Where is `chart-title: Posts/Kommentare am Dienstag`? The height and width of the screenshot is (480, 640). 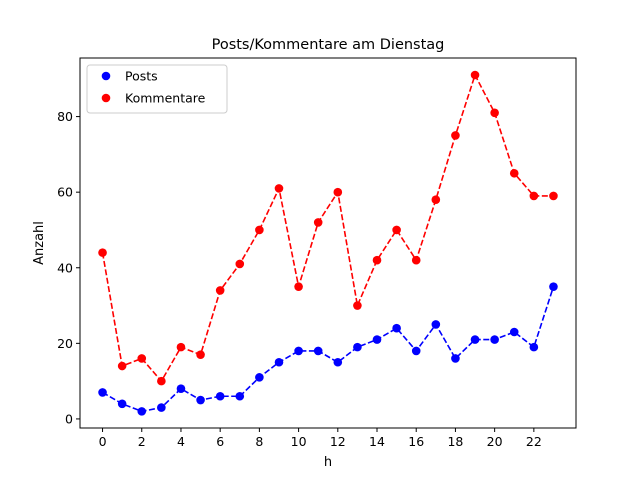
chart-title: Posts/Kommentare am Dienstag is located at coordinates (328, 45).